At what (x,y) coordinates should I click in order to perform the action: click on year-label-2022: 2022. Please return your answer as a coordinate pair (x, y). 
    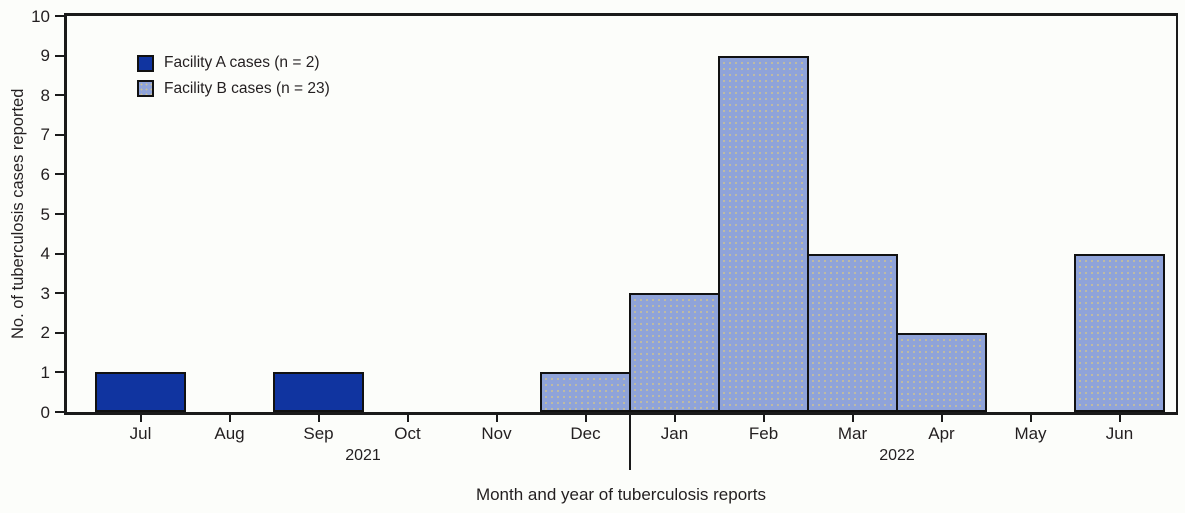
    Looking at the image, I should click on (897, 455).